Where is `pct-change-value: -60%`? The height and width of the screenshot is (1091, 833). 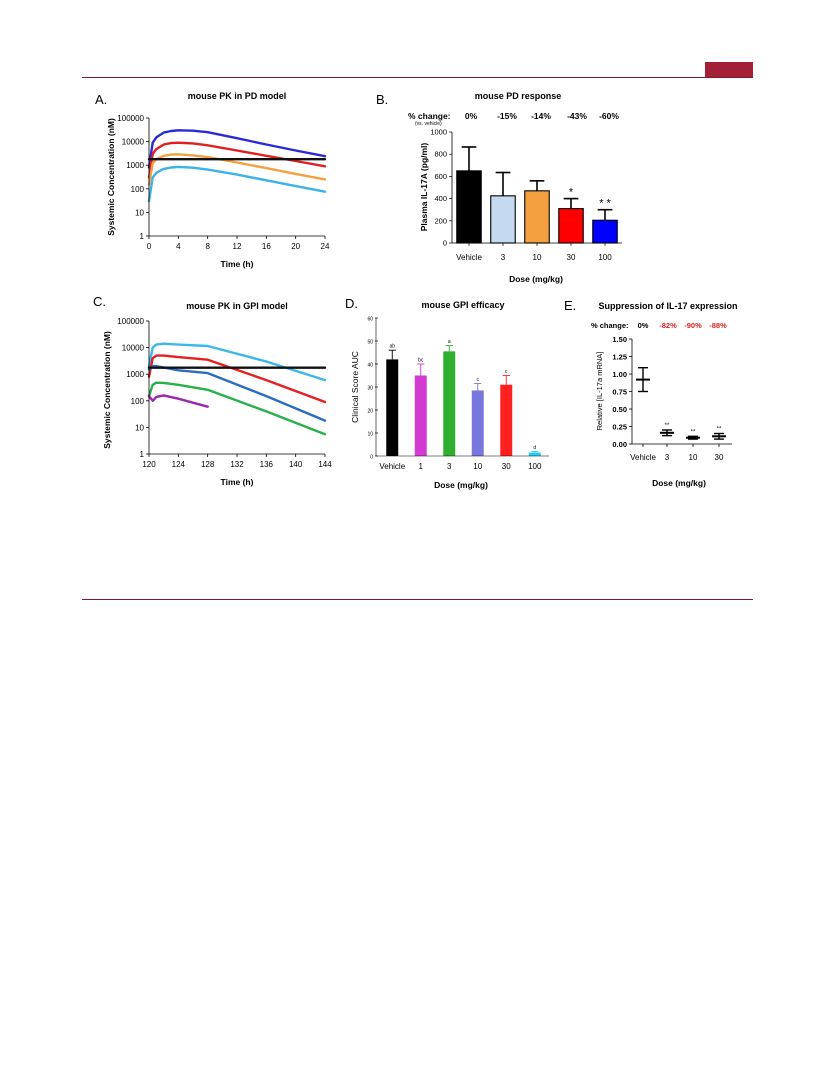 pct-change-value: -60% is located at coordinates (609, 116).